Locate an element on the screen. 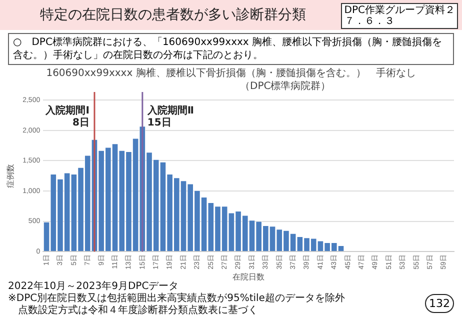 This screenshot has height=320, width=462. text: DPC作業グループ資料２ is located at coordinates (399, 10).